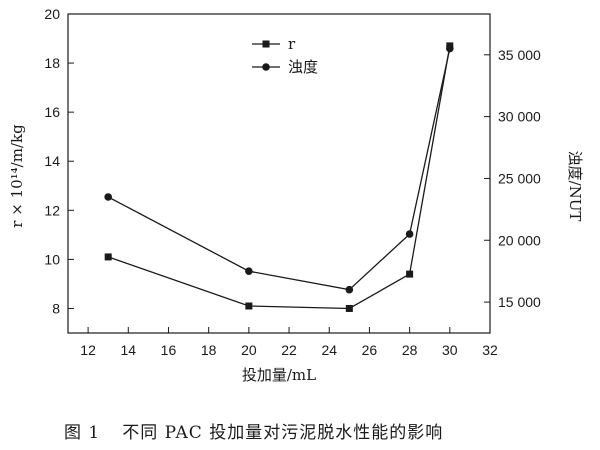  I want to click on right-axis-title: 浊度/NUT, so click(575, 186).